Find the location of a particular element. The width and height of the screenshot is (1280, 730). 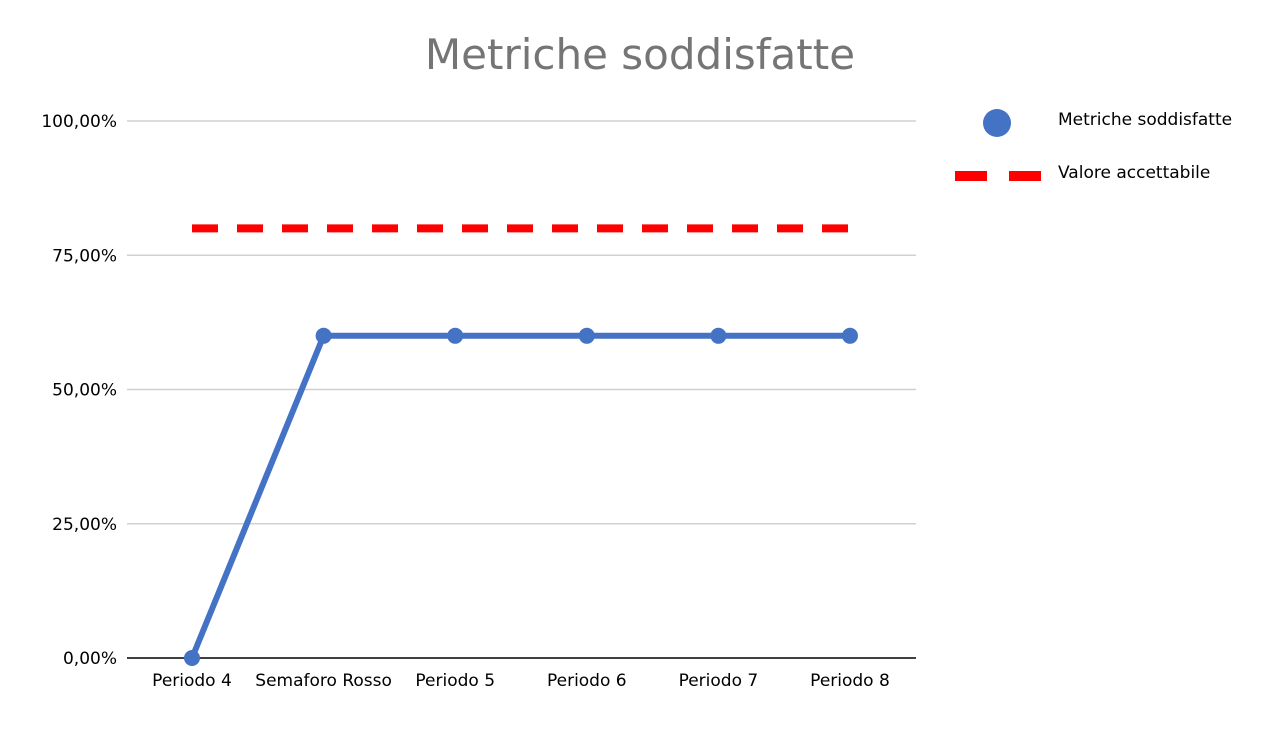

y-tick-label: 100,00% is located at coordinates (79, 122).